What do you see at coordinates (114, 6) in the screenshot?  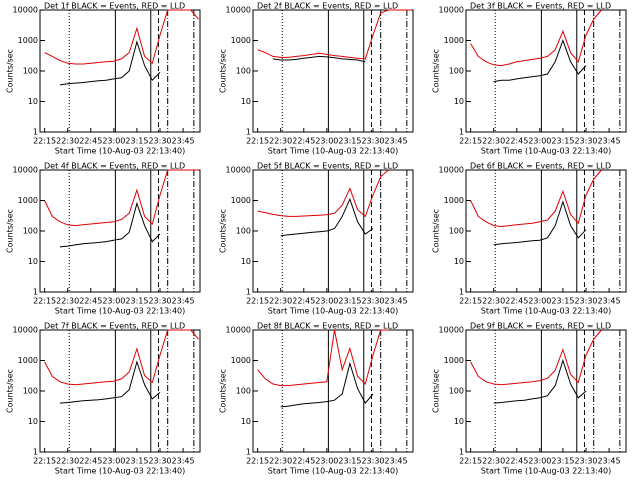 I see `chart-title: Det 1f BLACK = Events, RED = LLD` at bounding box center [114, 6].